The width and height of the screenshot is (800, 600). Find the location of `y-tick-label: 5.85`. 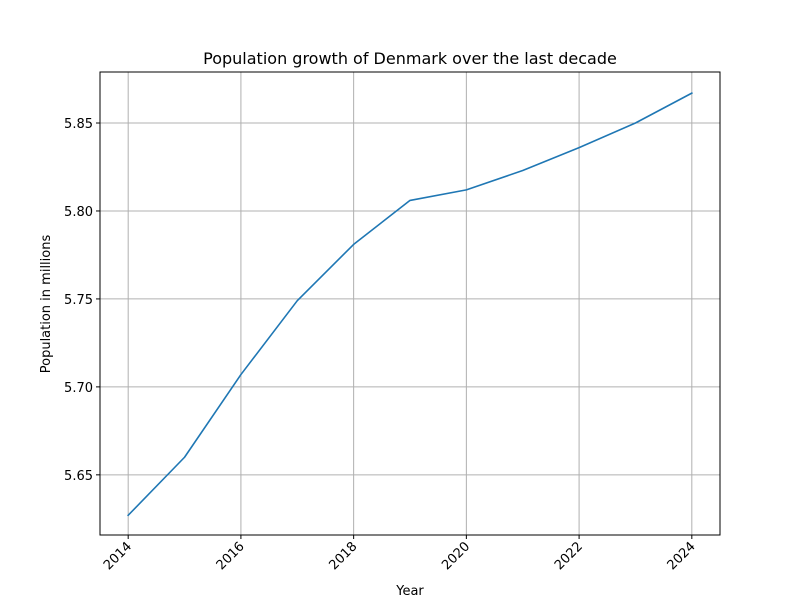

y-tick-label: 5.85 is located at coordinates (78, 124).